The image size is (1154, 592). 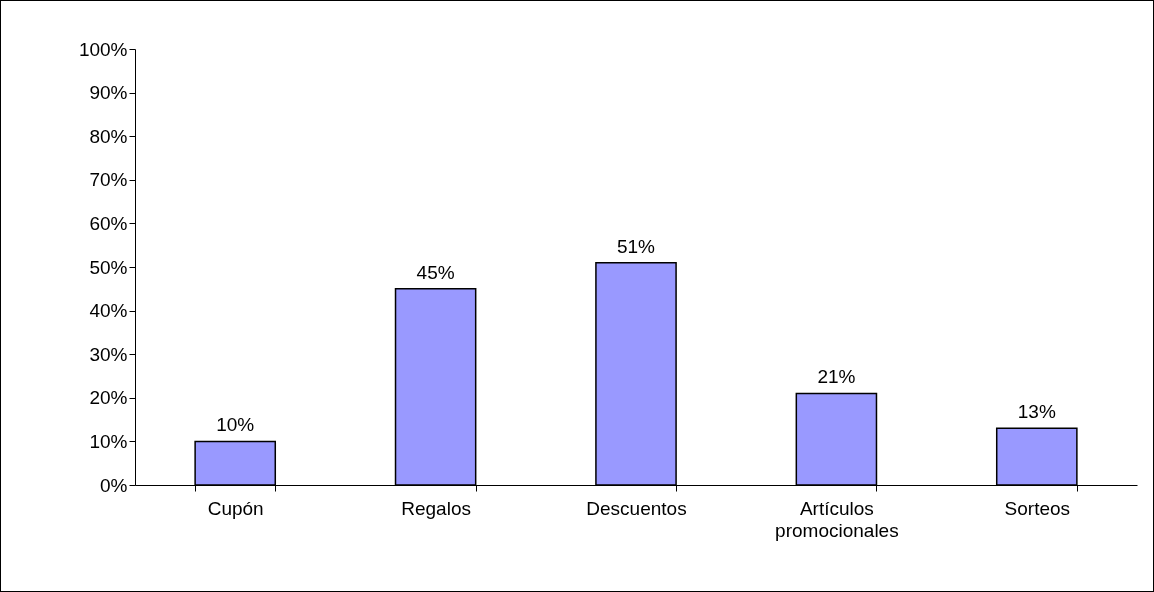 What do you see at coordinates (235, 425) in the screenshot?
I see `data-label: 10%` at bounding box center [235, 425].